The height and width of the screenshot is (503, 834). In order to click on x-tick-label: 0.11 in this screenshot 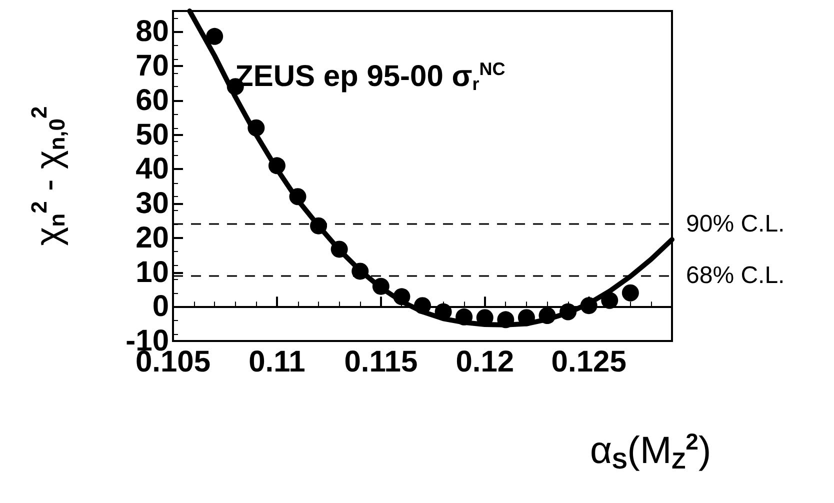, I will do `click(277, 362)`.